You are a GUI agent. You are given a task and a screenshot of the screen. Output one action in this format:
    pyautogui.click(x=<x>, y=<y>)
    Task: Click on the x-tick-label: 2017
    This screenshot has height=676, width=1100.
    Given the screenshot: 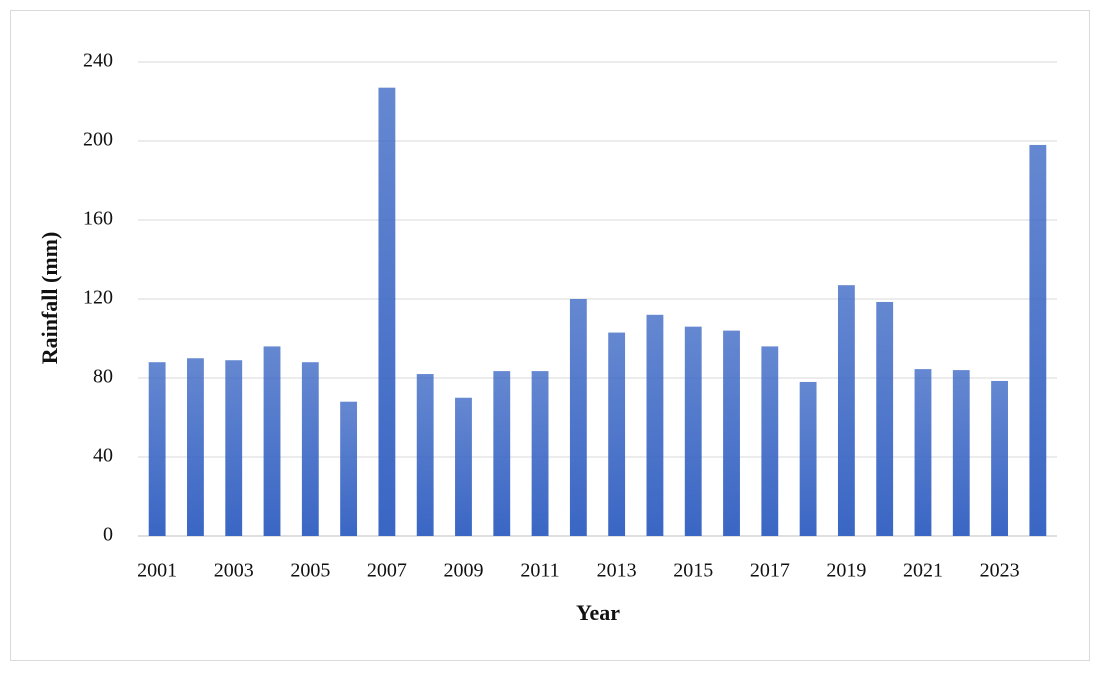 What is the action you would take?
    pyautogui.click(x=770, y=571)
    